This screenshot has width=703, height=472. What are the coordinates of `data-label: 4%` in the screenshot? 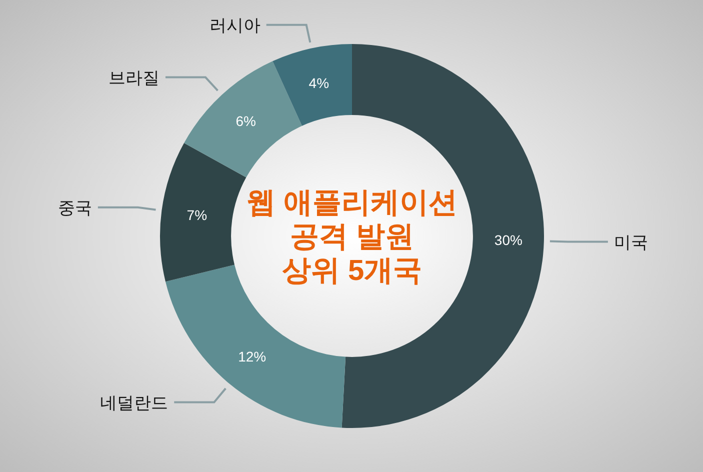 It's located at (319, 83).